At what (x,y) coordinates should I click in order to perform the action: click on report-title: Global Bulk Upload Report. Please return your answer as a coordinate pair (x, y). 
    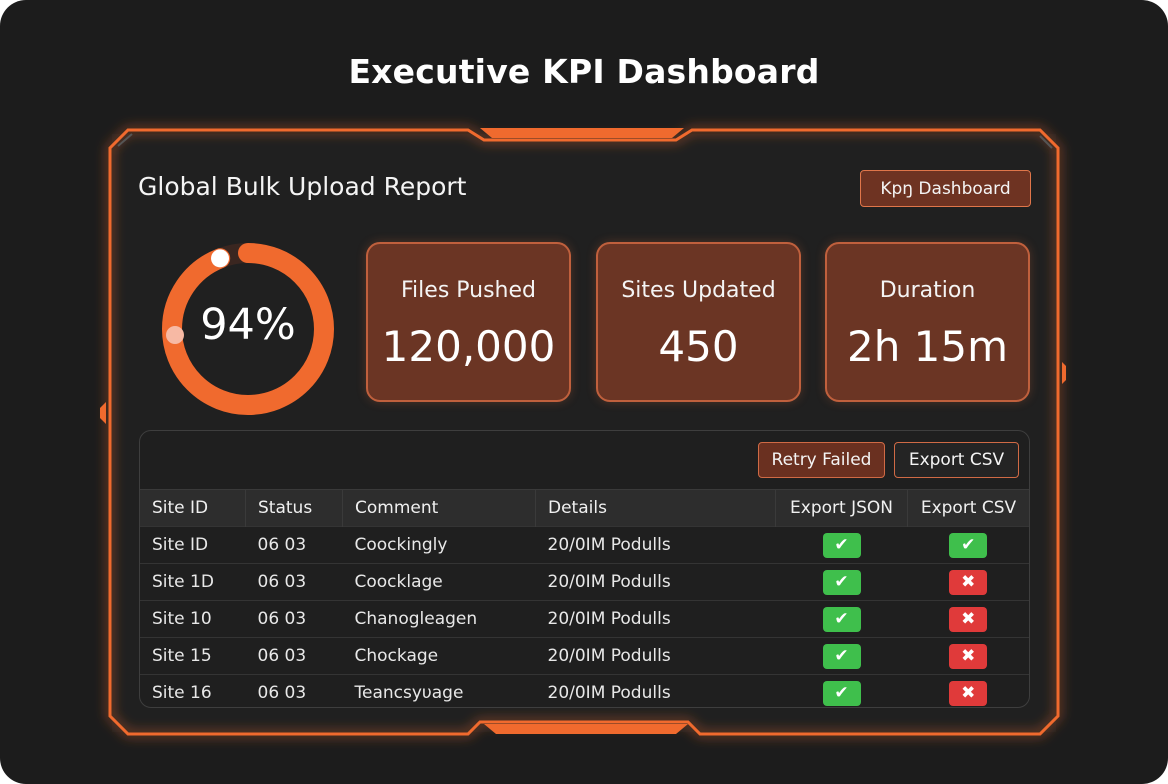
    Looking at the image, I should click on (302, 186).